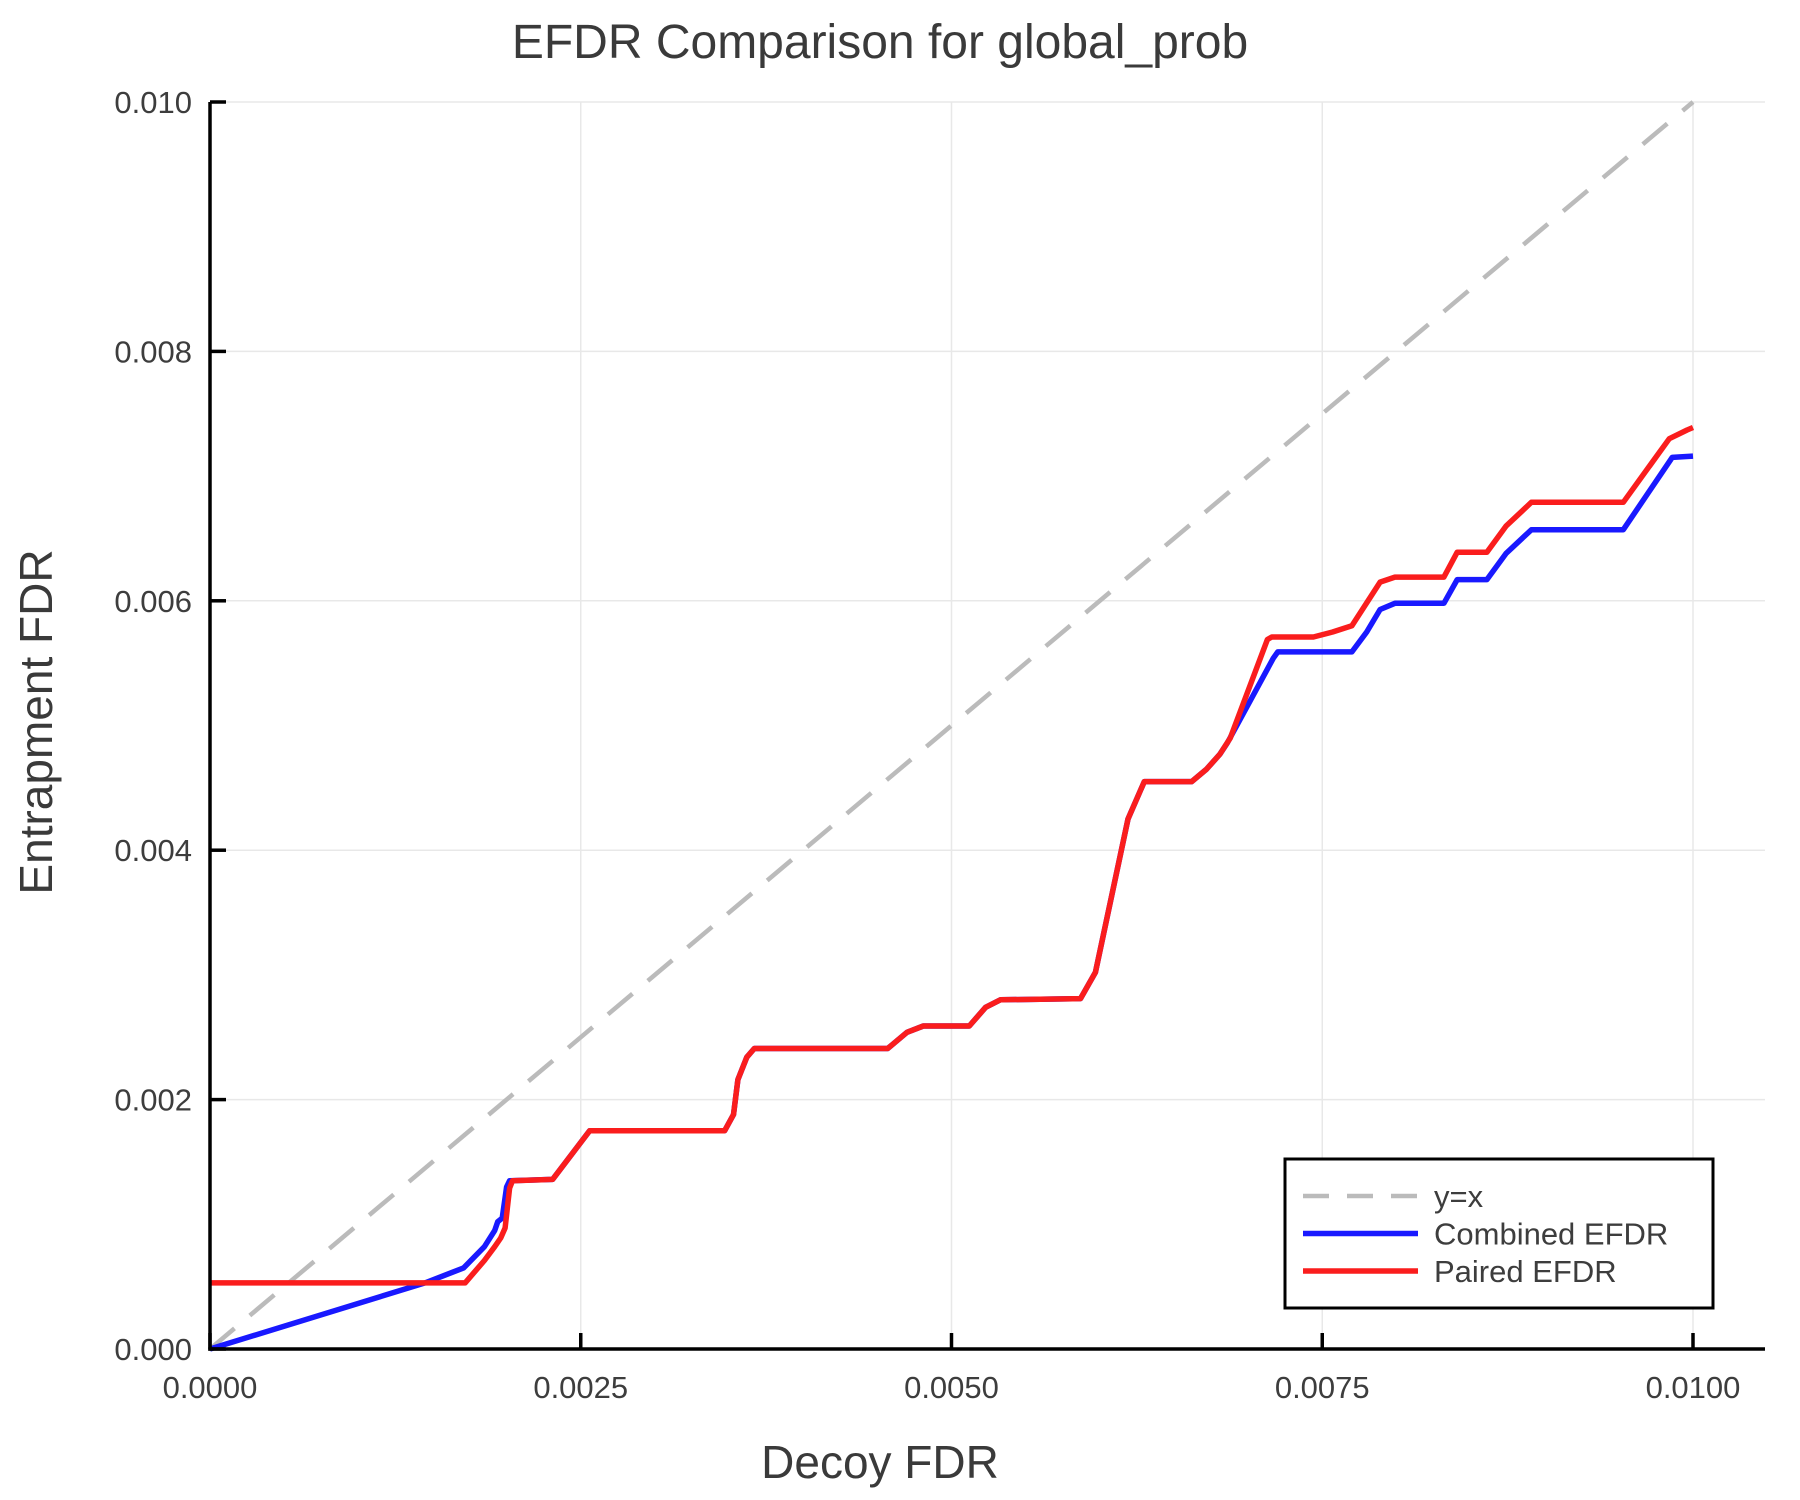 This screenshot has width=1800, height=1500. What do you see at coordinates (1459, 1196) in the screenshot?
I see `legend-item-label: y=x` at bounding box center [1459, 1196].